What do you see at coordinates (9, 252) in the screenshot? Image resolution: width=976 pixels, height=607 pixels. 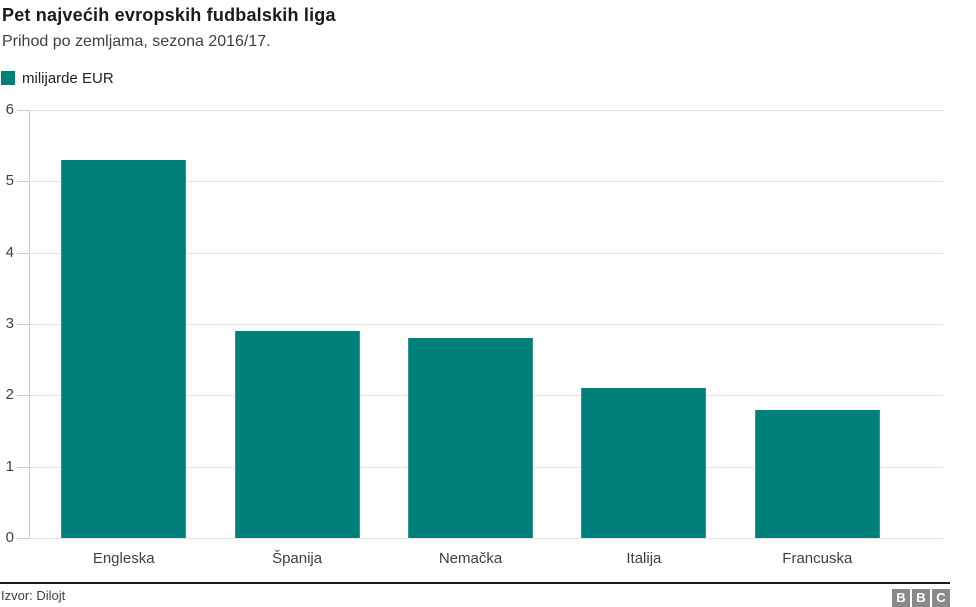 I see `y-axis-label-4: 4` at bounding box center [9, 252].